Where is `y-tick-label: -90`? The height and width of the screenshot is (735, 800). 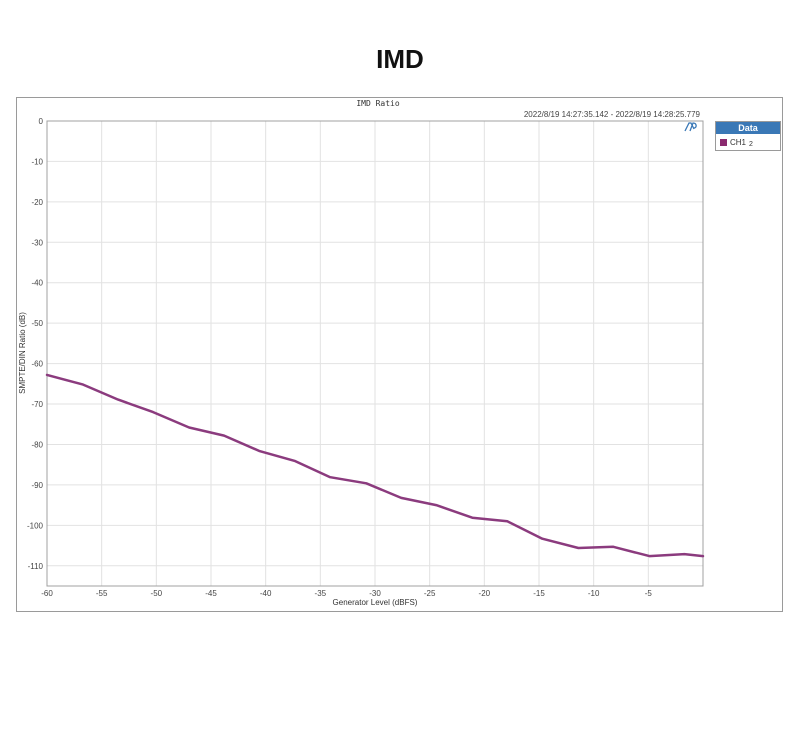
y-tick-label: -90 is located at coordinates (37, 485).